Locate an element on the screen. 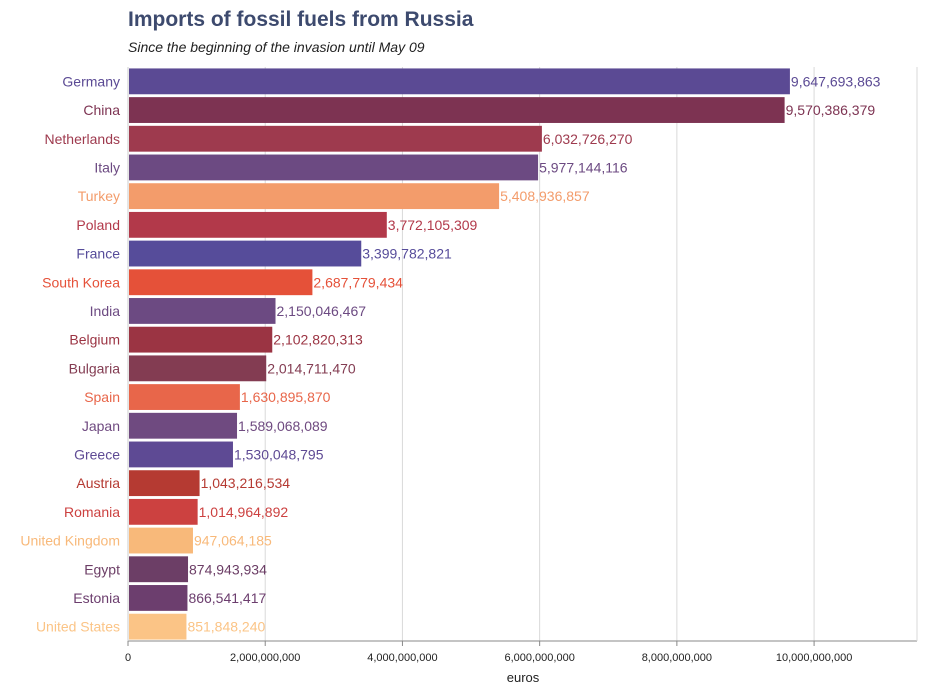 This screenshot has height=688, width=933. value-label-5: 3,772,105,309 is located at coordinates (433, 225).